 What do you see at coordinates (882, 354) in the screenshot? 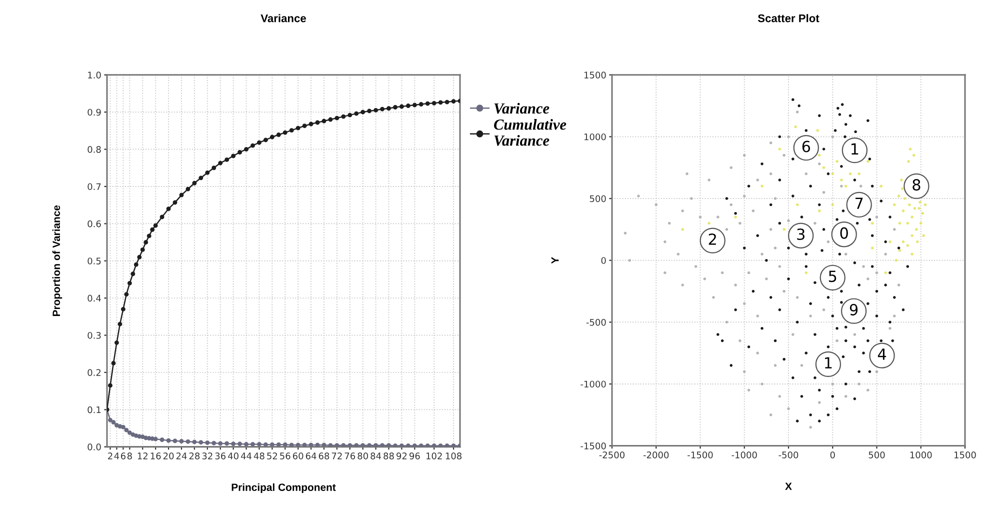
I see `annotation: 4` at bounding box center [882, 354].